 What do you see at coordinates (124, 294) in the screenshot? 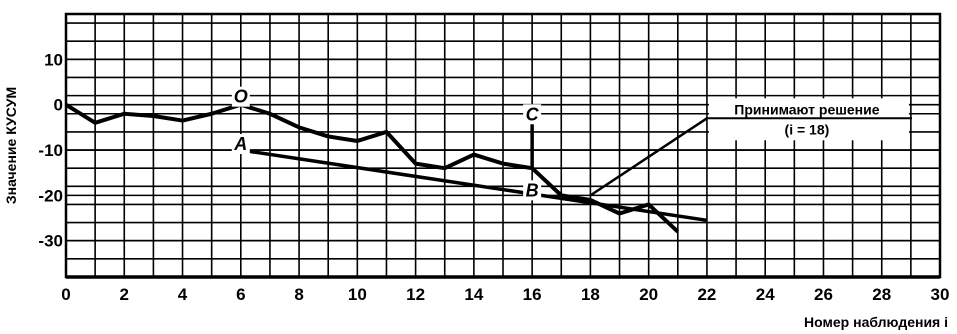
I see `x-tick-label: 2` at bounding box center [124, 294].